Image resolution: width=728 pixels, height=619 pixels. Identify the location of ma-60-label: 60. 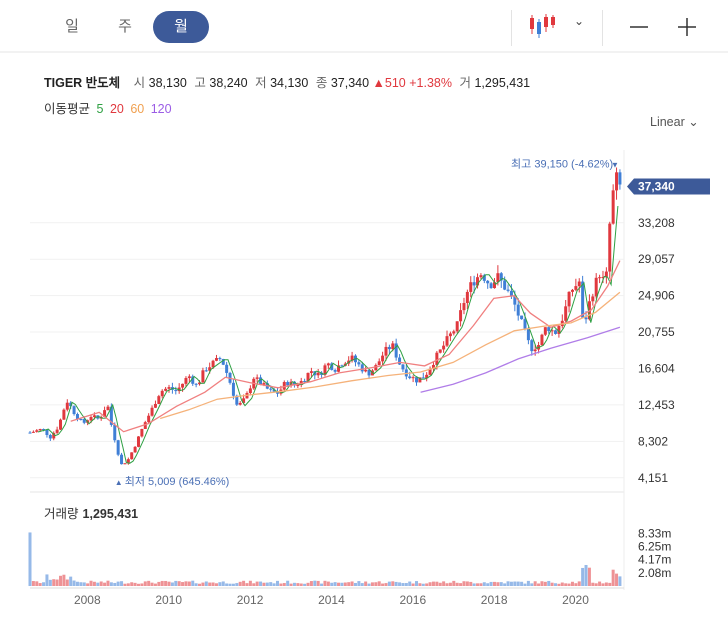
(137, 109).